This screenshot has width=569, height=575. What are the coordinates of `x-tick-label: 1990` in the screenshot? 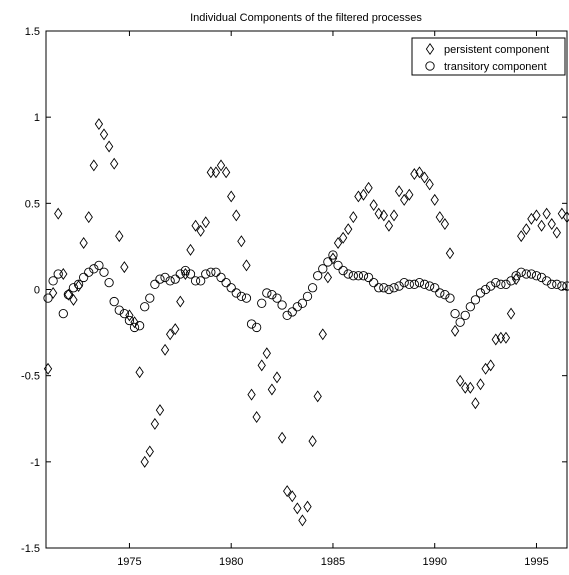 It's located at (434, 562).